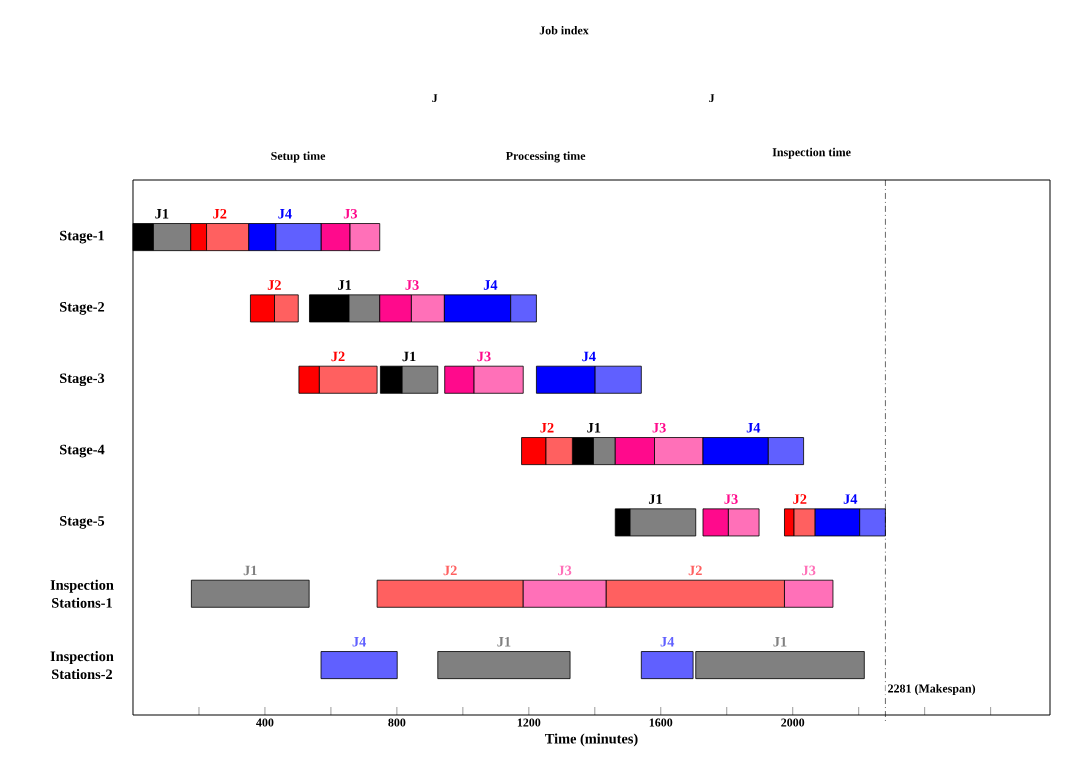 The image size is (1070, 779). I want to click on x-tick-label: 2000, so click(793, 722).